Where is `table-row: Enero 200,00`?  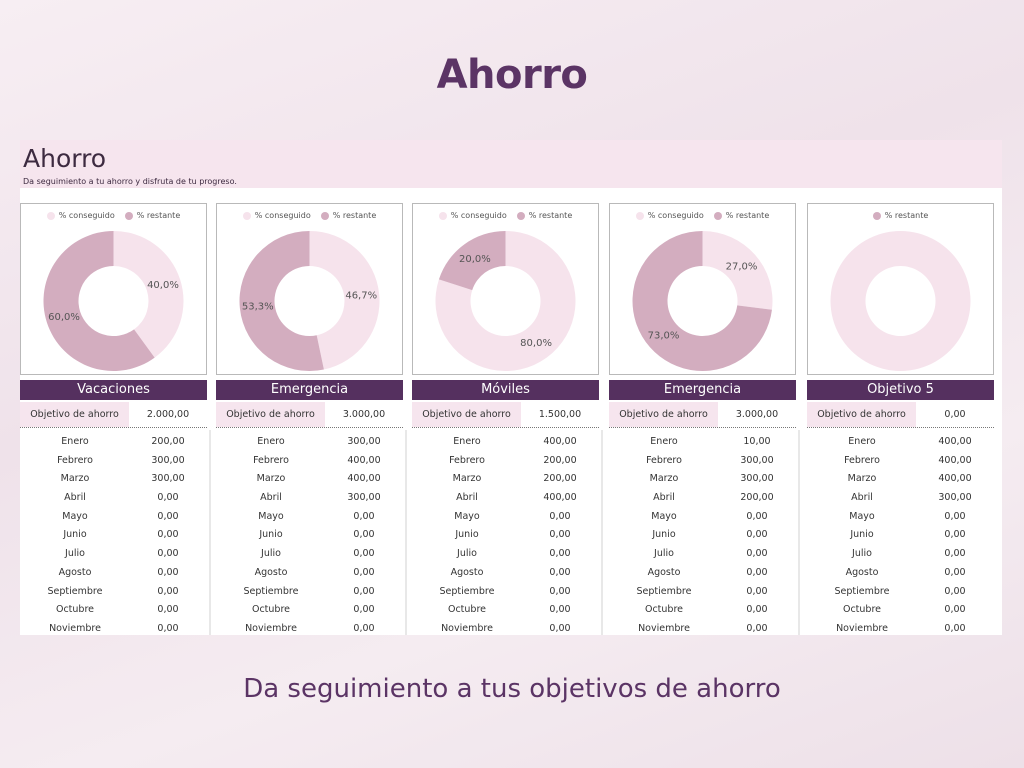 table-row: Enero 200,00 is located at coordinates (113, 442).